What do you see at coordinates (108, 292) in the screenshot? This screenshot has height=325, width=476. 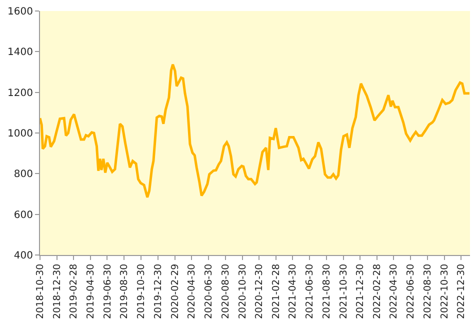 I see `x-tick-label: 2019-06-30` at bounding box center [108, 292].